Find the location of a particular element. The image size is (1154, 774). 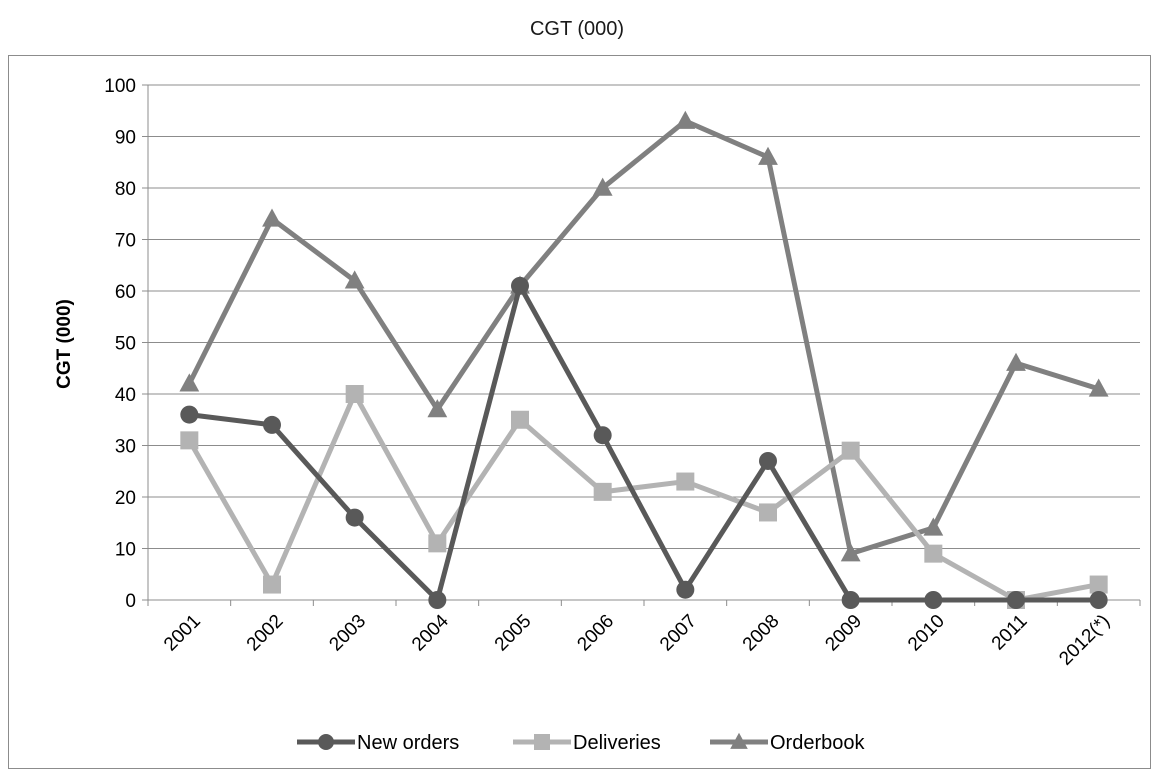

y-tick-label: 70 is located at coordinates (125, 241).